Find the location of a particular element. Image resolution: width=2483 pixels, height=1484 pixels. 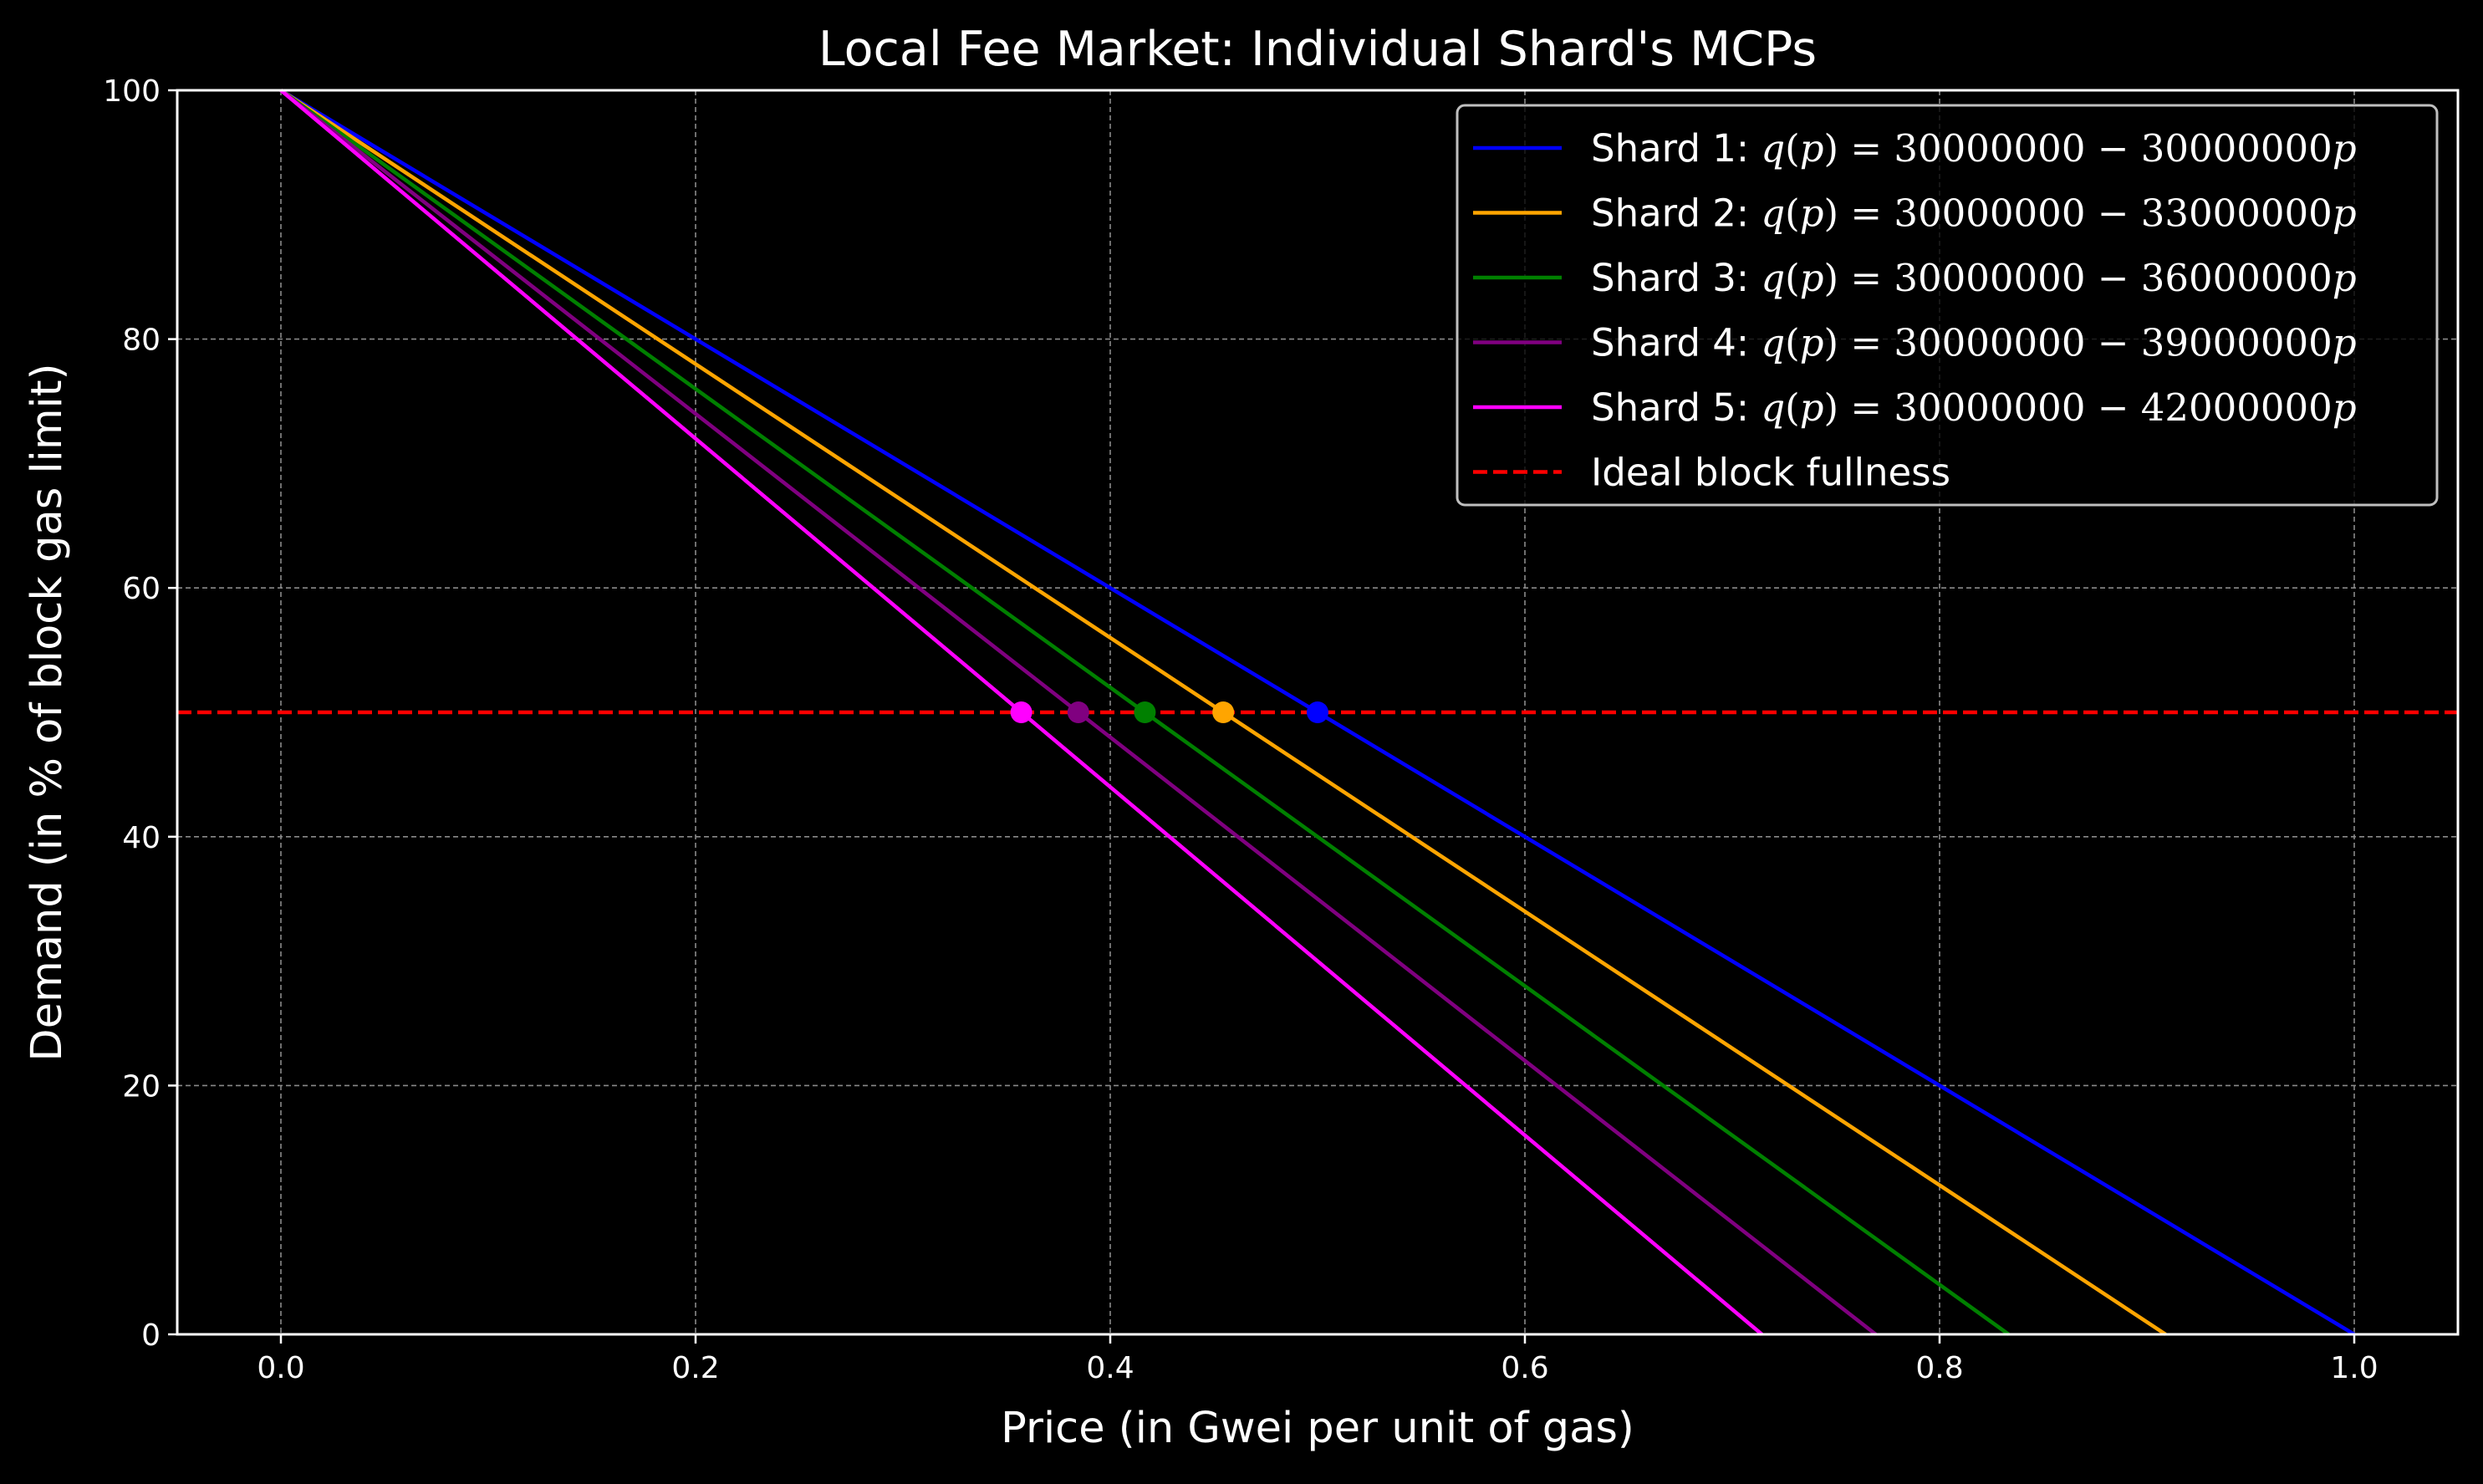

x-tick-label: 0.2 is located at coordinates (695, 1368).